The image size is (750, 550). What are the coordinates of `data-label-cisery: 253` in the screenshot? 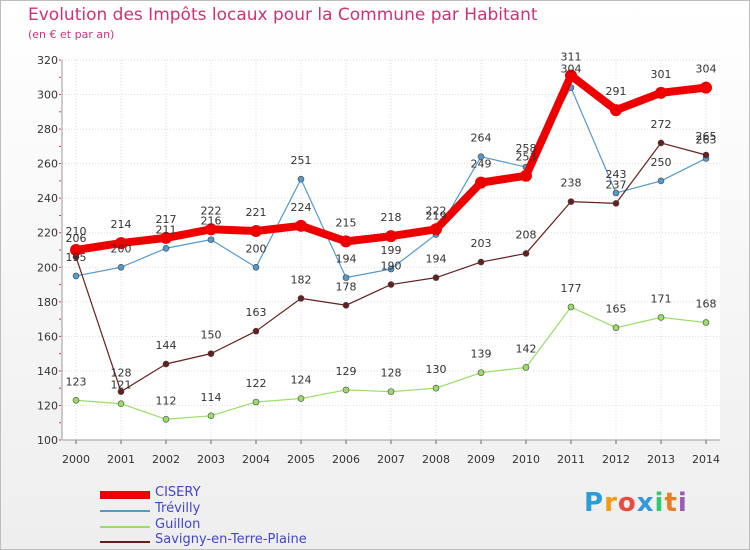 It's located at (526, 157).